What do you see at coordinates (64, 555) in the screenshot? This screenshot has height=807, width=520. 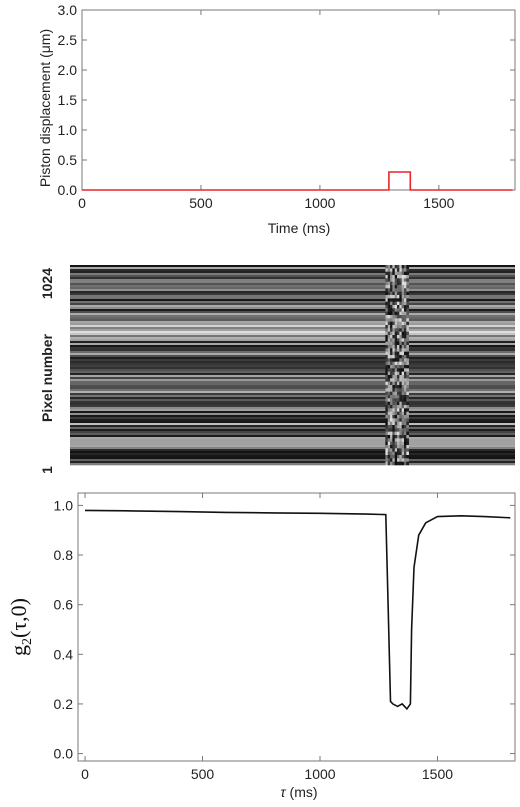 I see `y-tick-label: 0.8` at bounding box center [64, 555].